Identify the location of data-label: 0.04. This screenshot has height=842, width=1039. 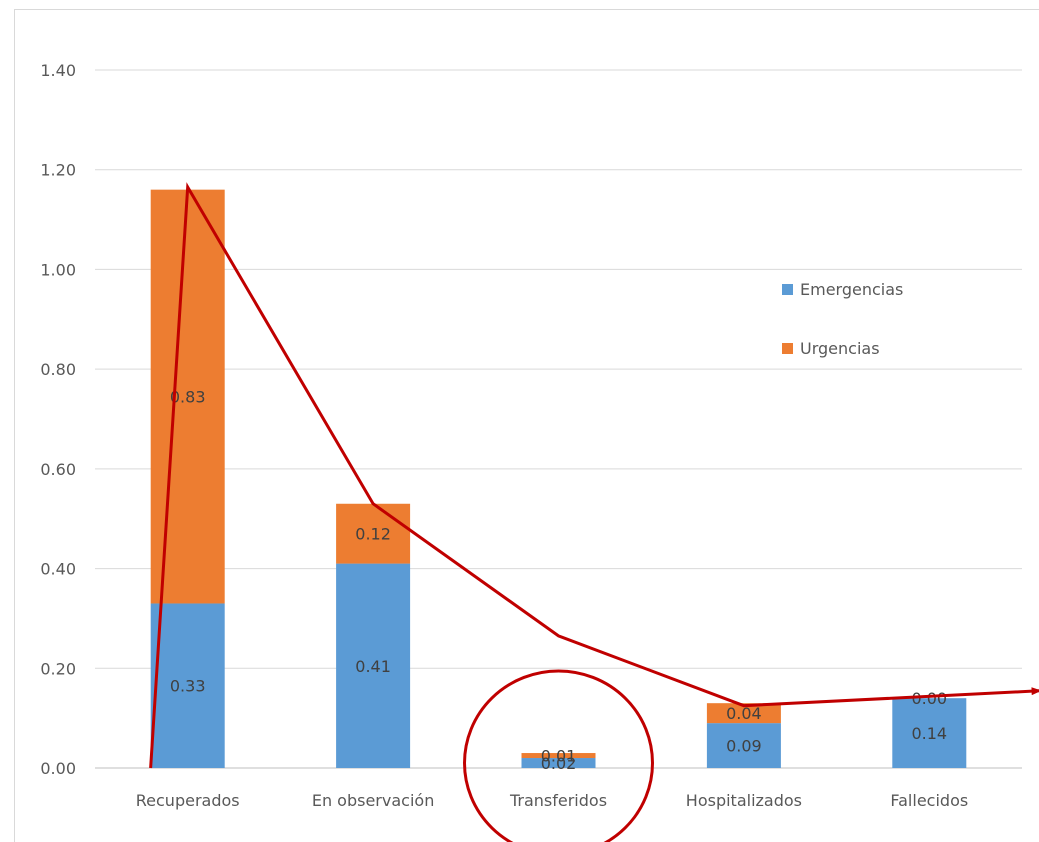
(744, 713).